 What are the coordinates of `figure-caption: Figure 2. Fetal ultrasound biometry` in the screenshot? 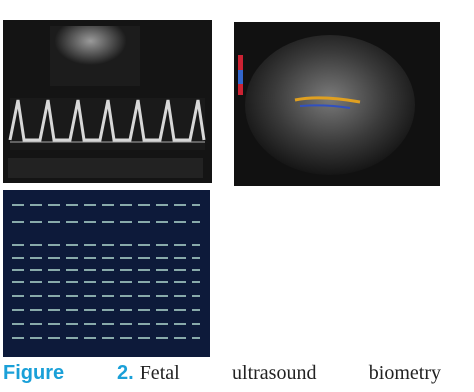 It's located at (222, 373).